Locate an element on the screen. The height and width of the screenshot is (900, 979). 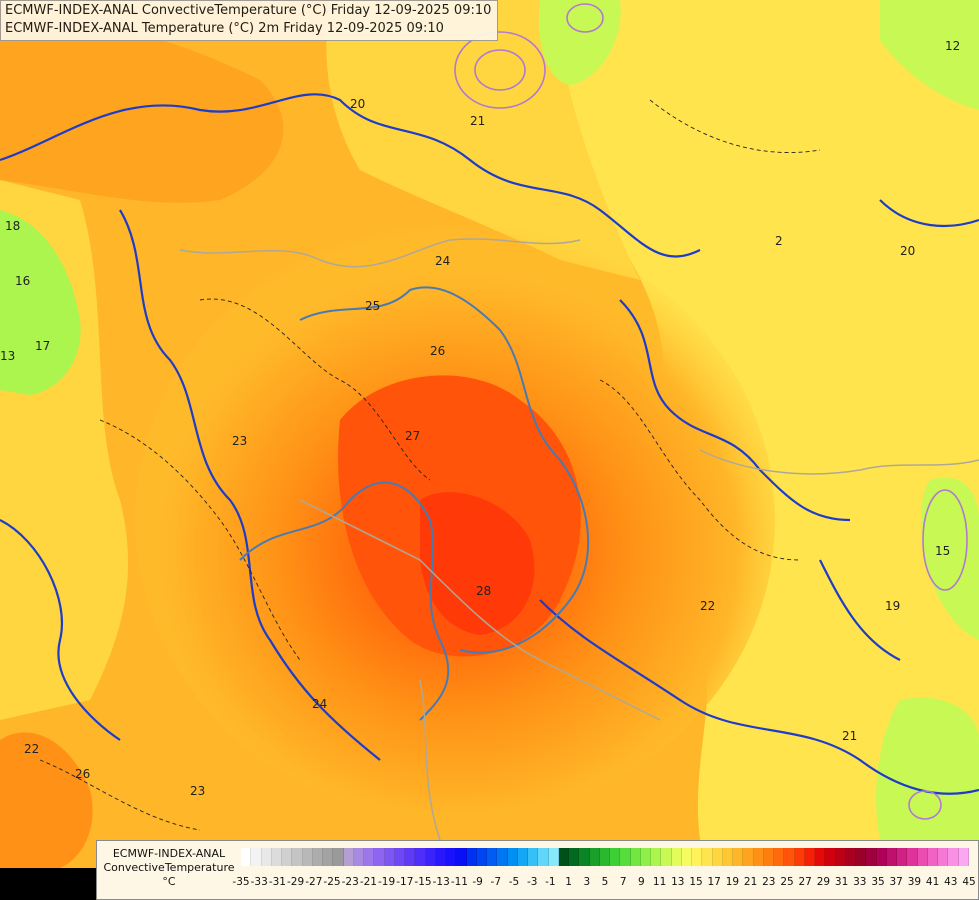
legend-tick-label: 31 is located at coordinates (841, 882).